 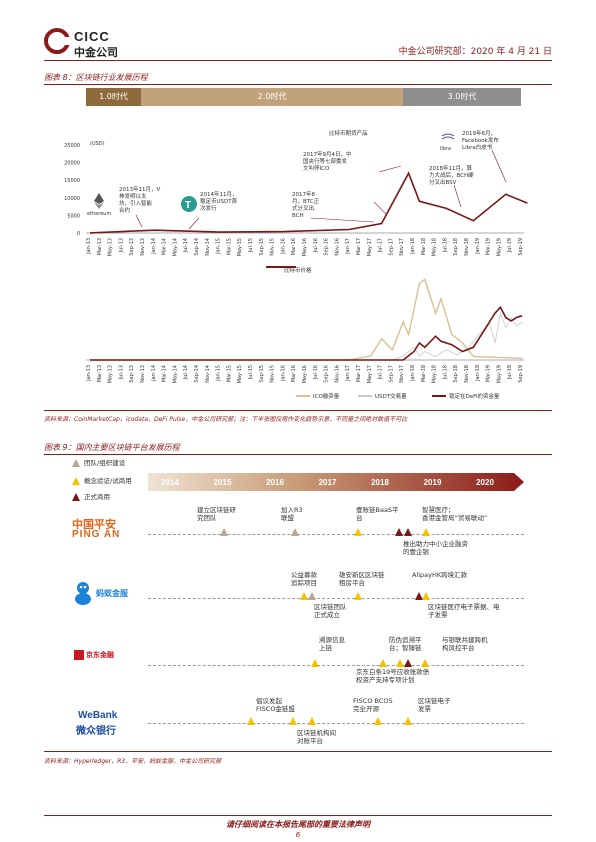 What do you see at coordinates (298, 824) in the screenshot?
I see `footer-disclaimer: 请仔细阅读在本报告尾部的重要法律声明` at bounding box center [298, 824].